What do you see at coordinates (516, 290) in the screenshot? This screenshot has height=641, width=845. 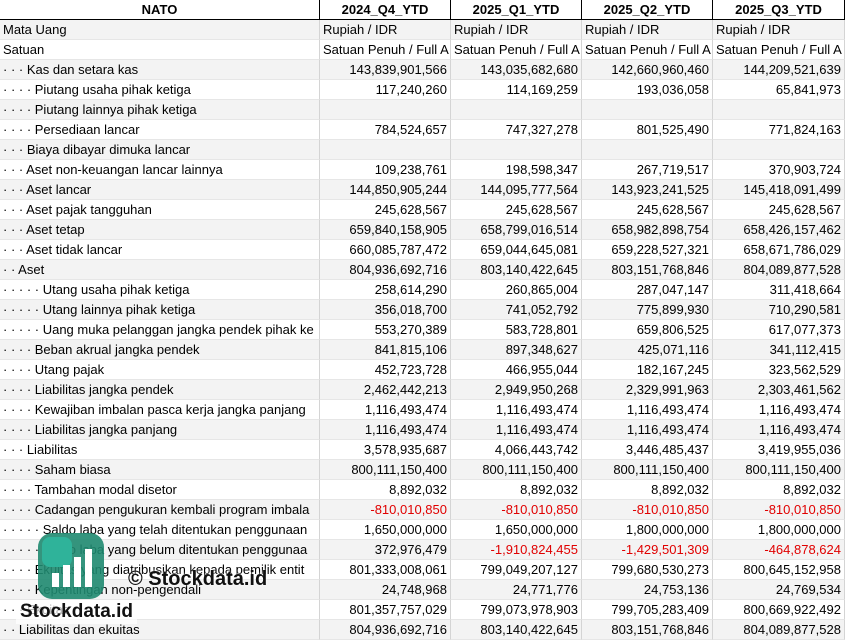 I see `value-cell: 260,865,004` at bounding box center [516, 290].